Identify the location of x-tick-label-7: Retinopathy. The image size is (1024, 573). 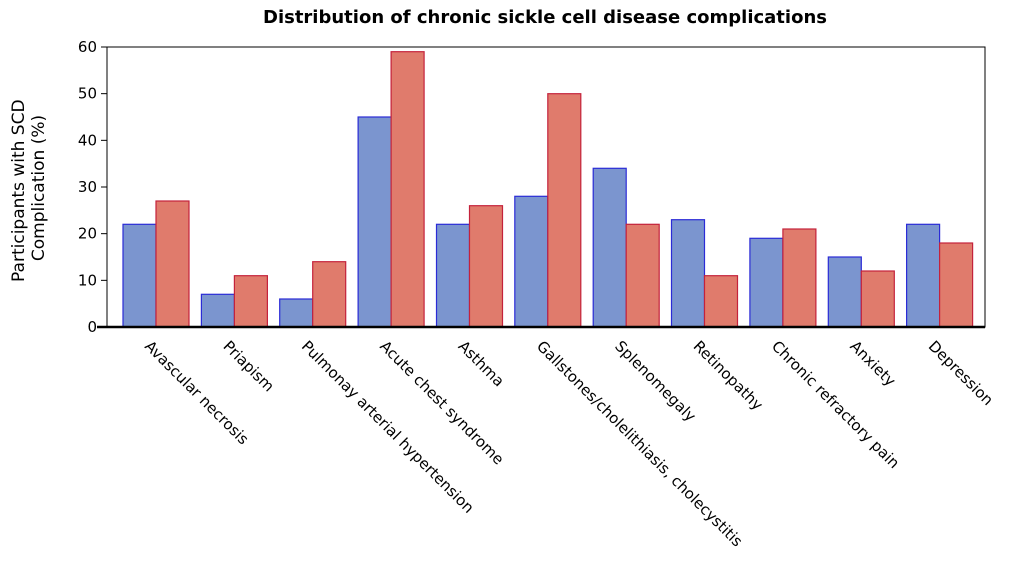
(728, 375).